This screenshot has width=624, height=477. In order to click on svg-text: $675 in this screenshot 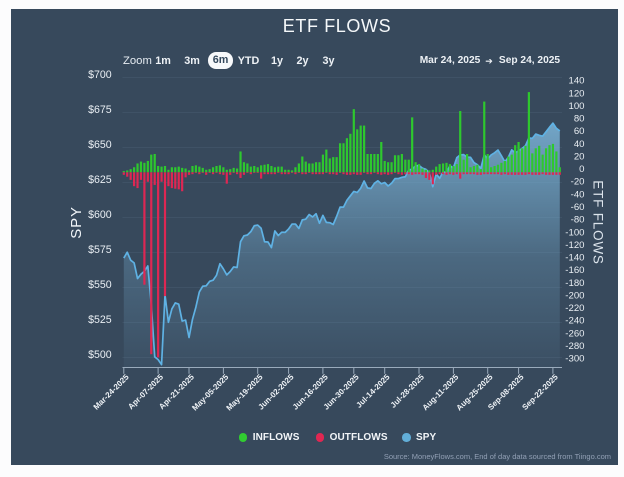, I will do `click(100, 110)`.